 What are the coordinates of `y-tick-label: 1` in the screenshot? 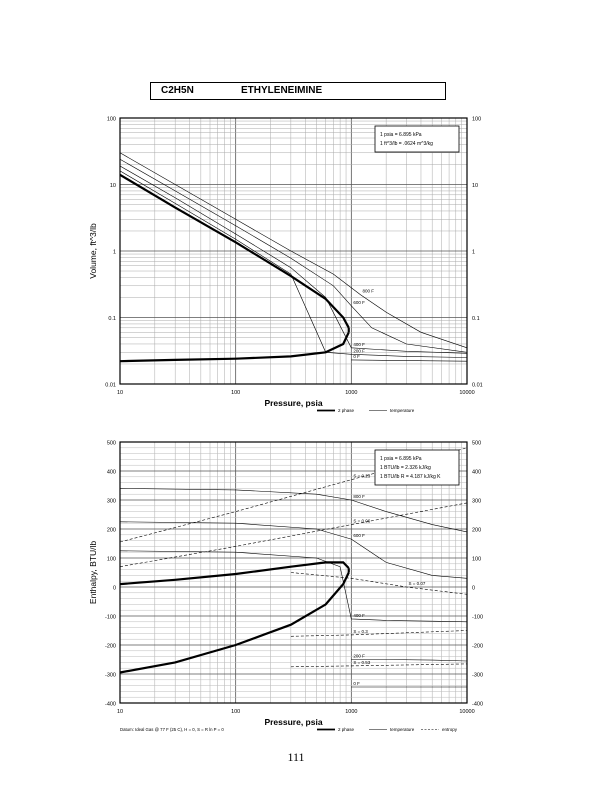 It's located at (114, 253).